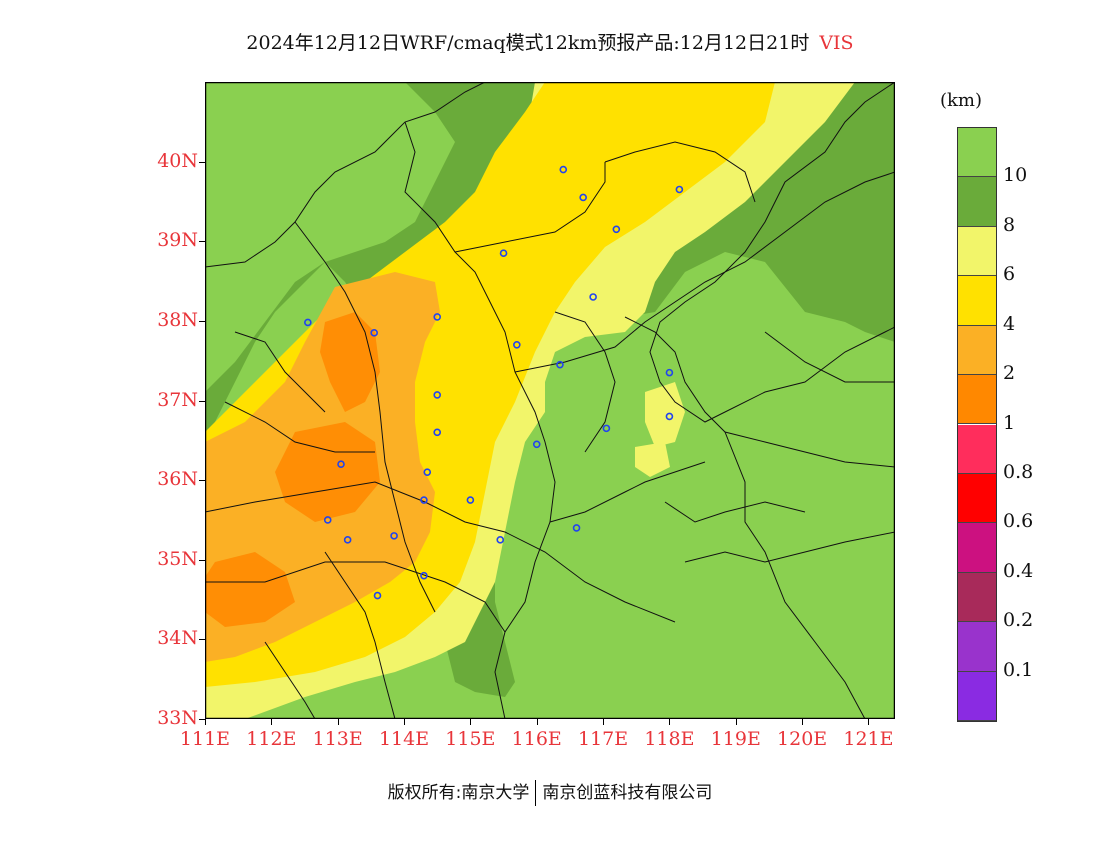 This screenshot has height=850, width=1100. What do you see at coordinates (603, 739) in the screenshot?
I see `lon-tick-label: 117E` at bounding box center [603, 739].